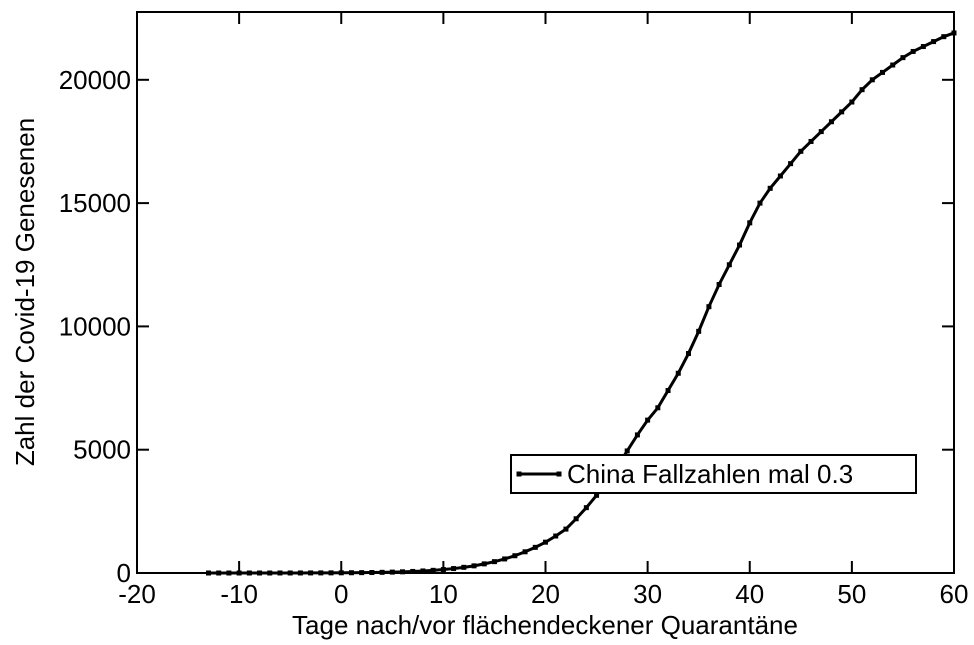 This screenshot has width=974, height=645. What do you see at coordinates (647, 594) in the screenshot?
I see `x-tick-label: 30` at bounding box center [647, 594].